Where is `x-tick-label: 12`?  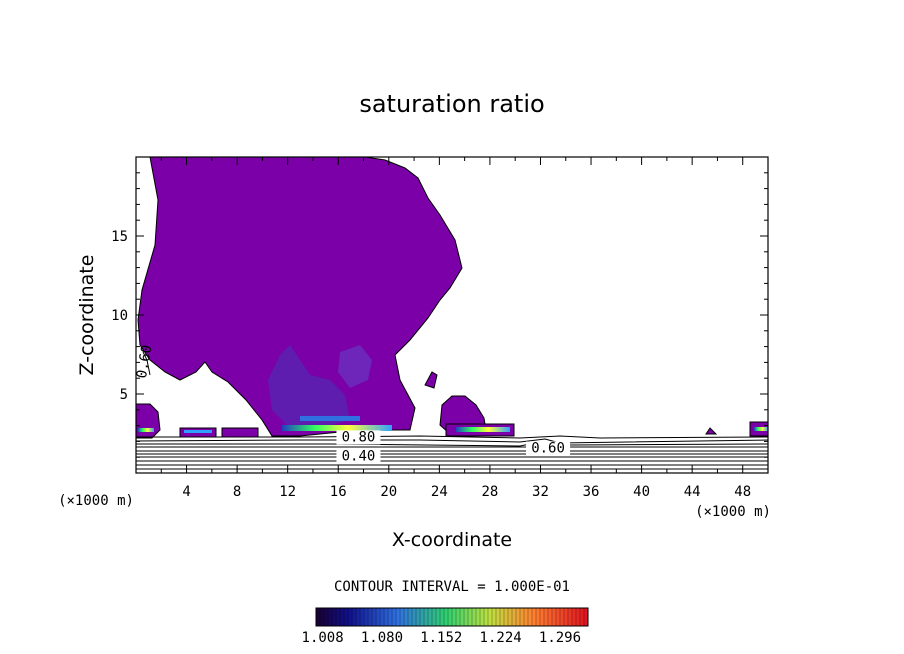 x-tick-label: 12 is located at coordinates (287, 492).